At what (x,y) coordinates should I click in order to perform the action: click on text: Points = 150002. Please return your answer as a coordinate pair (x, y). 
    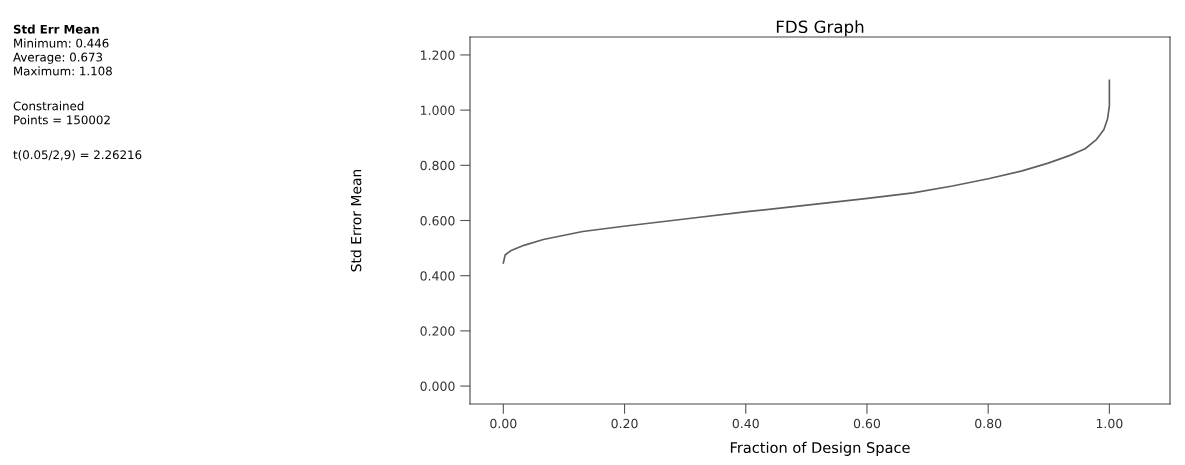
    Looking at the image, I should click on (62, 120).